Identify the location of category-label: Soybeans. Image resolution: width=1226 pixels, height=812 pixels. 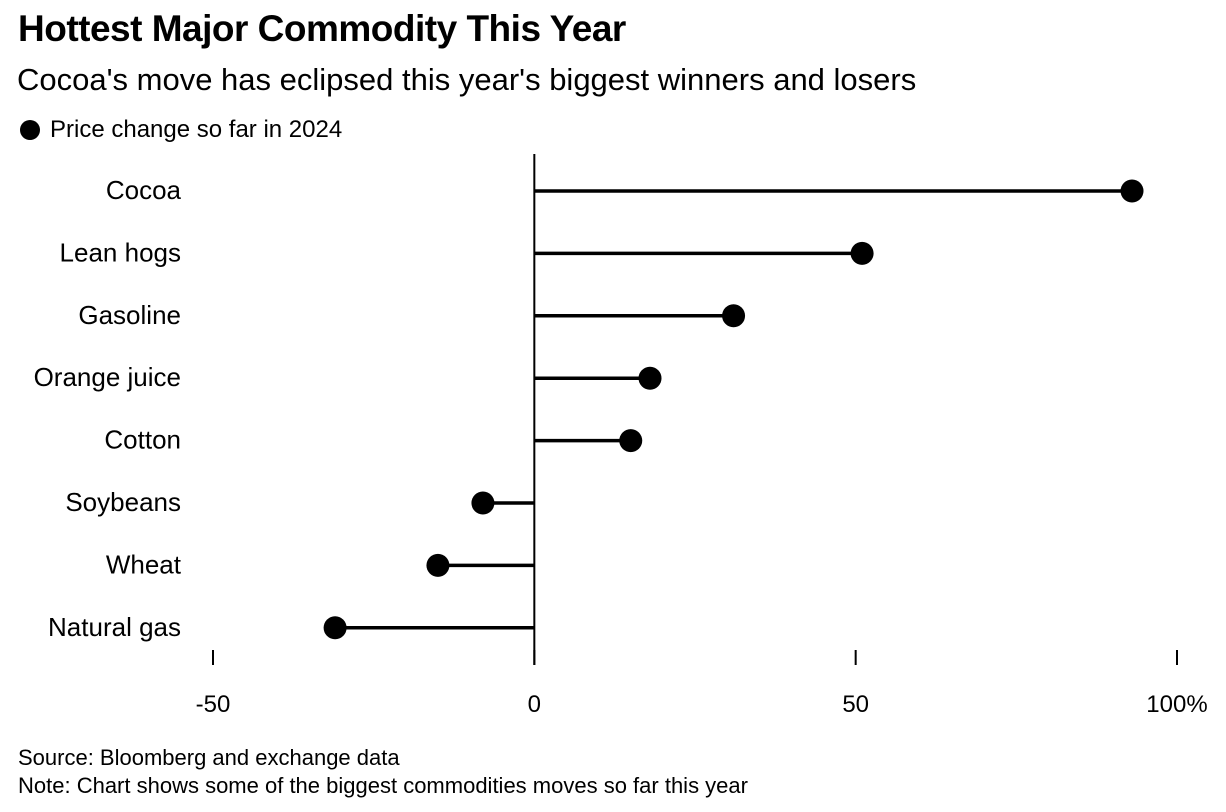
(123, 502).